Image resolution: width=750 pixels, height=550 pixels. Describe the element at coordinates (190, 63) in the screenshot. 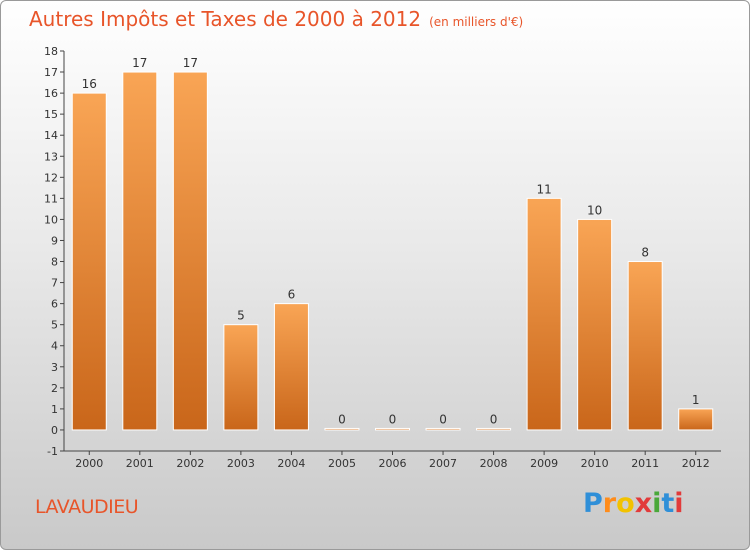

I see `data-label-2002: 17` at that location.